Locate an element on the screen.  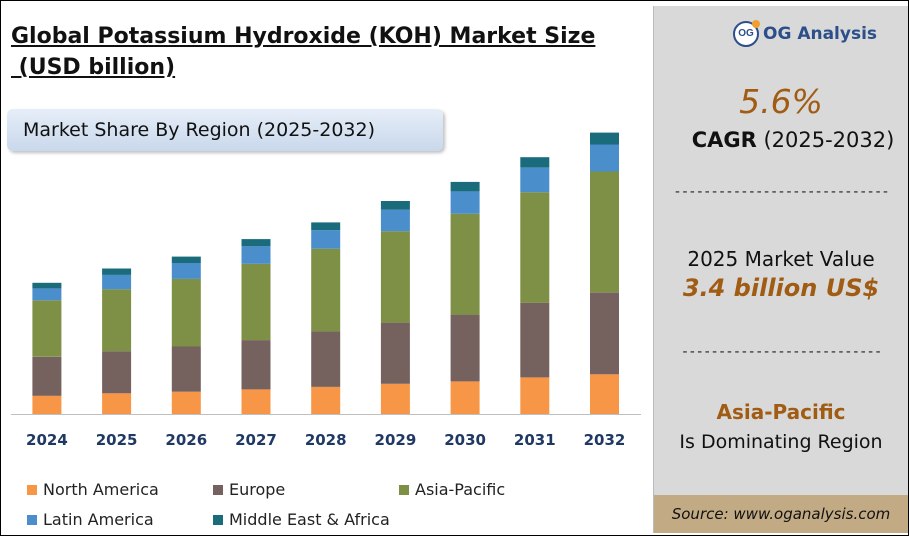
bar-segment-2024-north-america is located at coordinates (47, 404).